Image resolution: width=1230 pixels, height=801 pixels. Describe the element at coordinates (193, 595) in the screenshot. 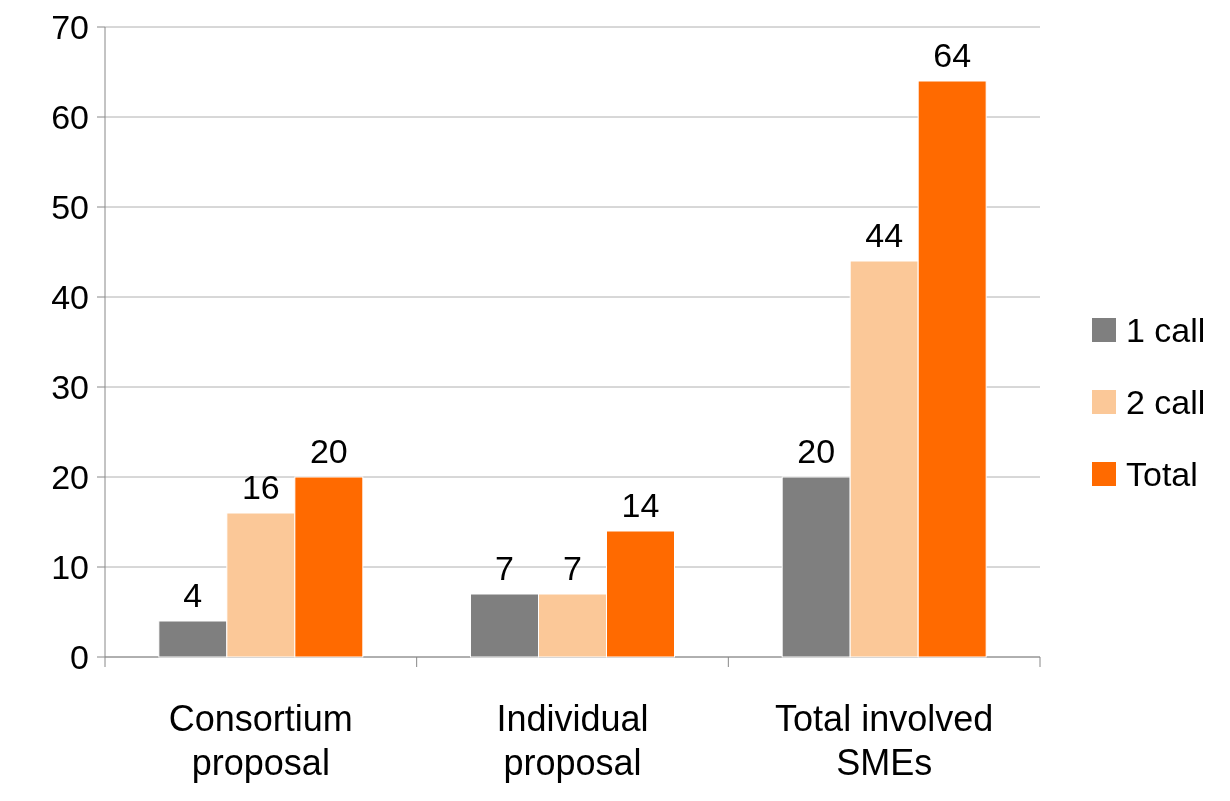

I see `data-label: 4` at that location.